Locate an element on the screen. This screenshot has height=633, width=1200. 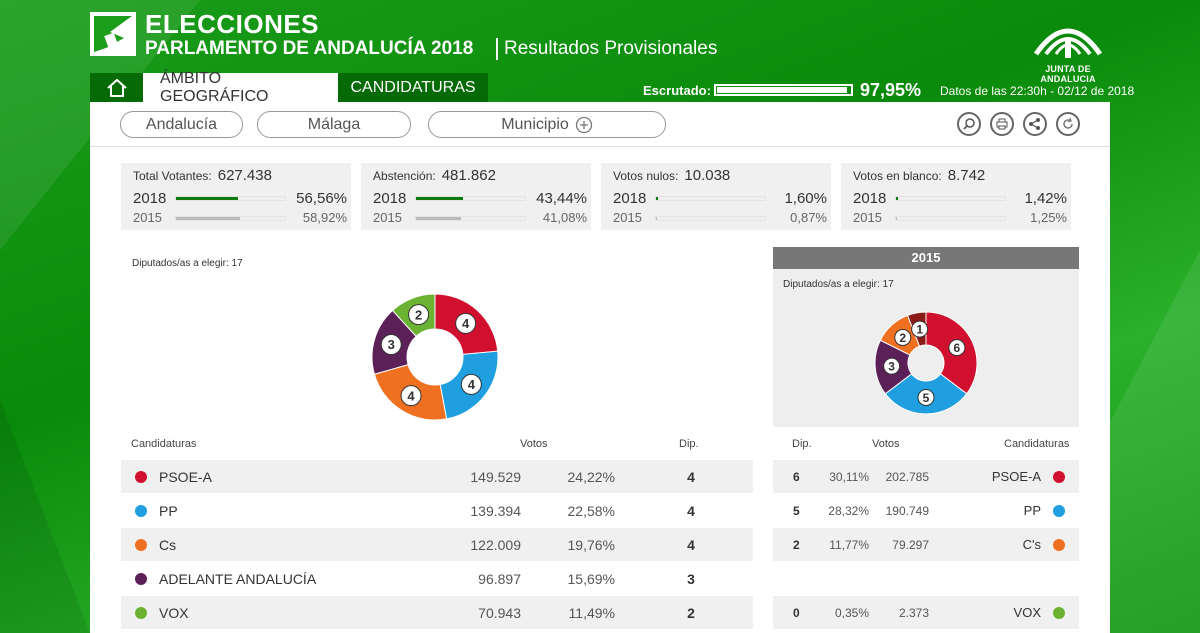
stat-label: Votos nulos: 10.038 is located at coordinates (672, 175).